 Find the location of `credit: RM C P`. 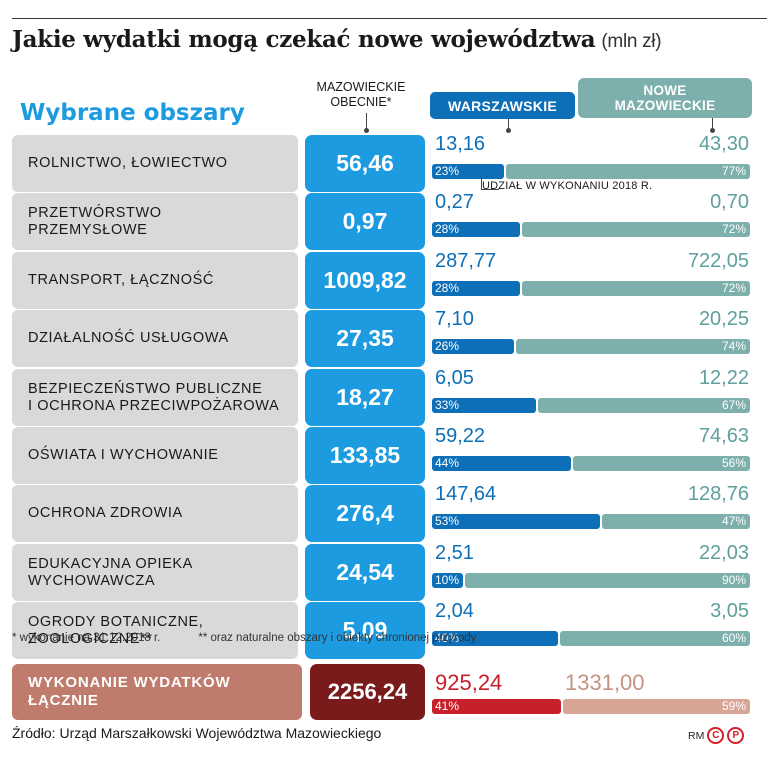

credit: RM C P is located at coordinates (716, 735).